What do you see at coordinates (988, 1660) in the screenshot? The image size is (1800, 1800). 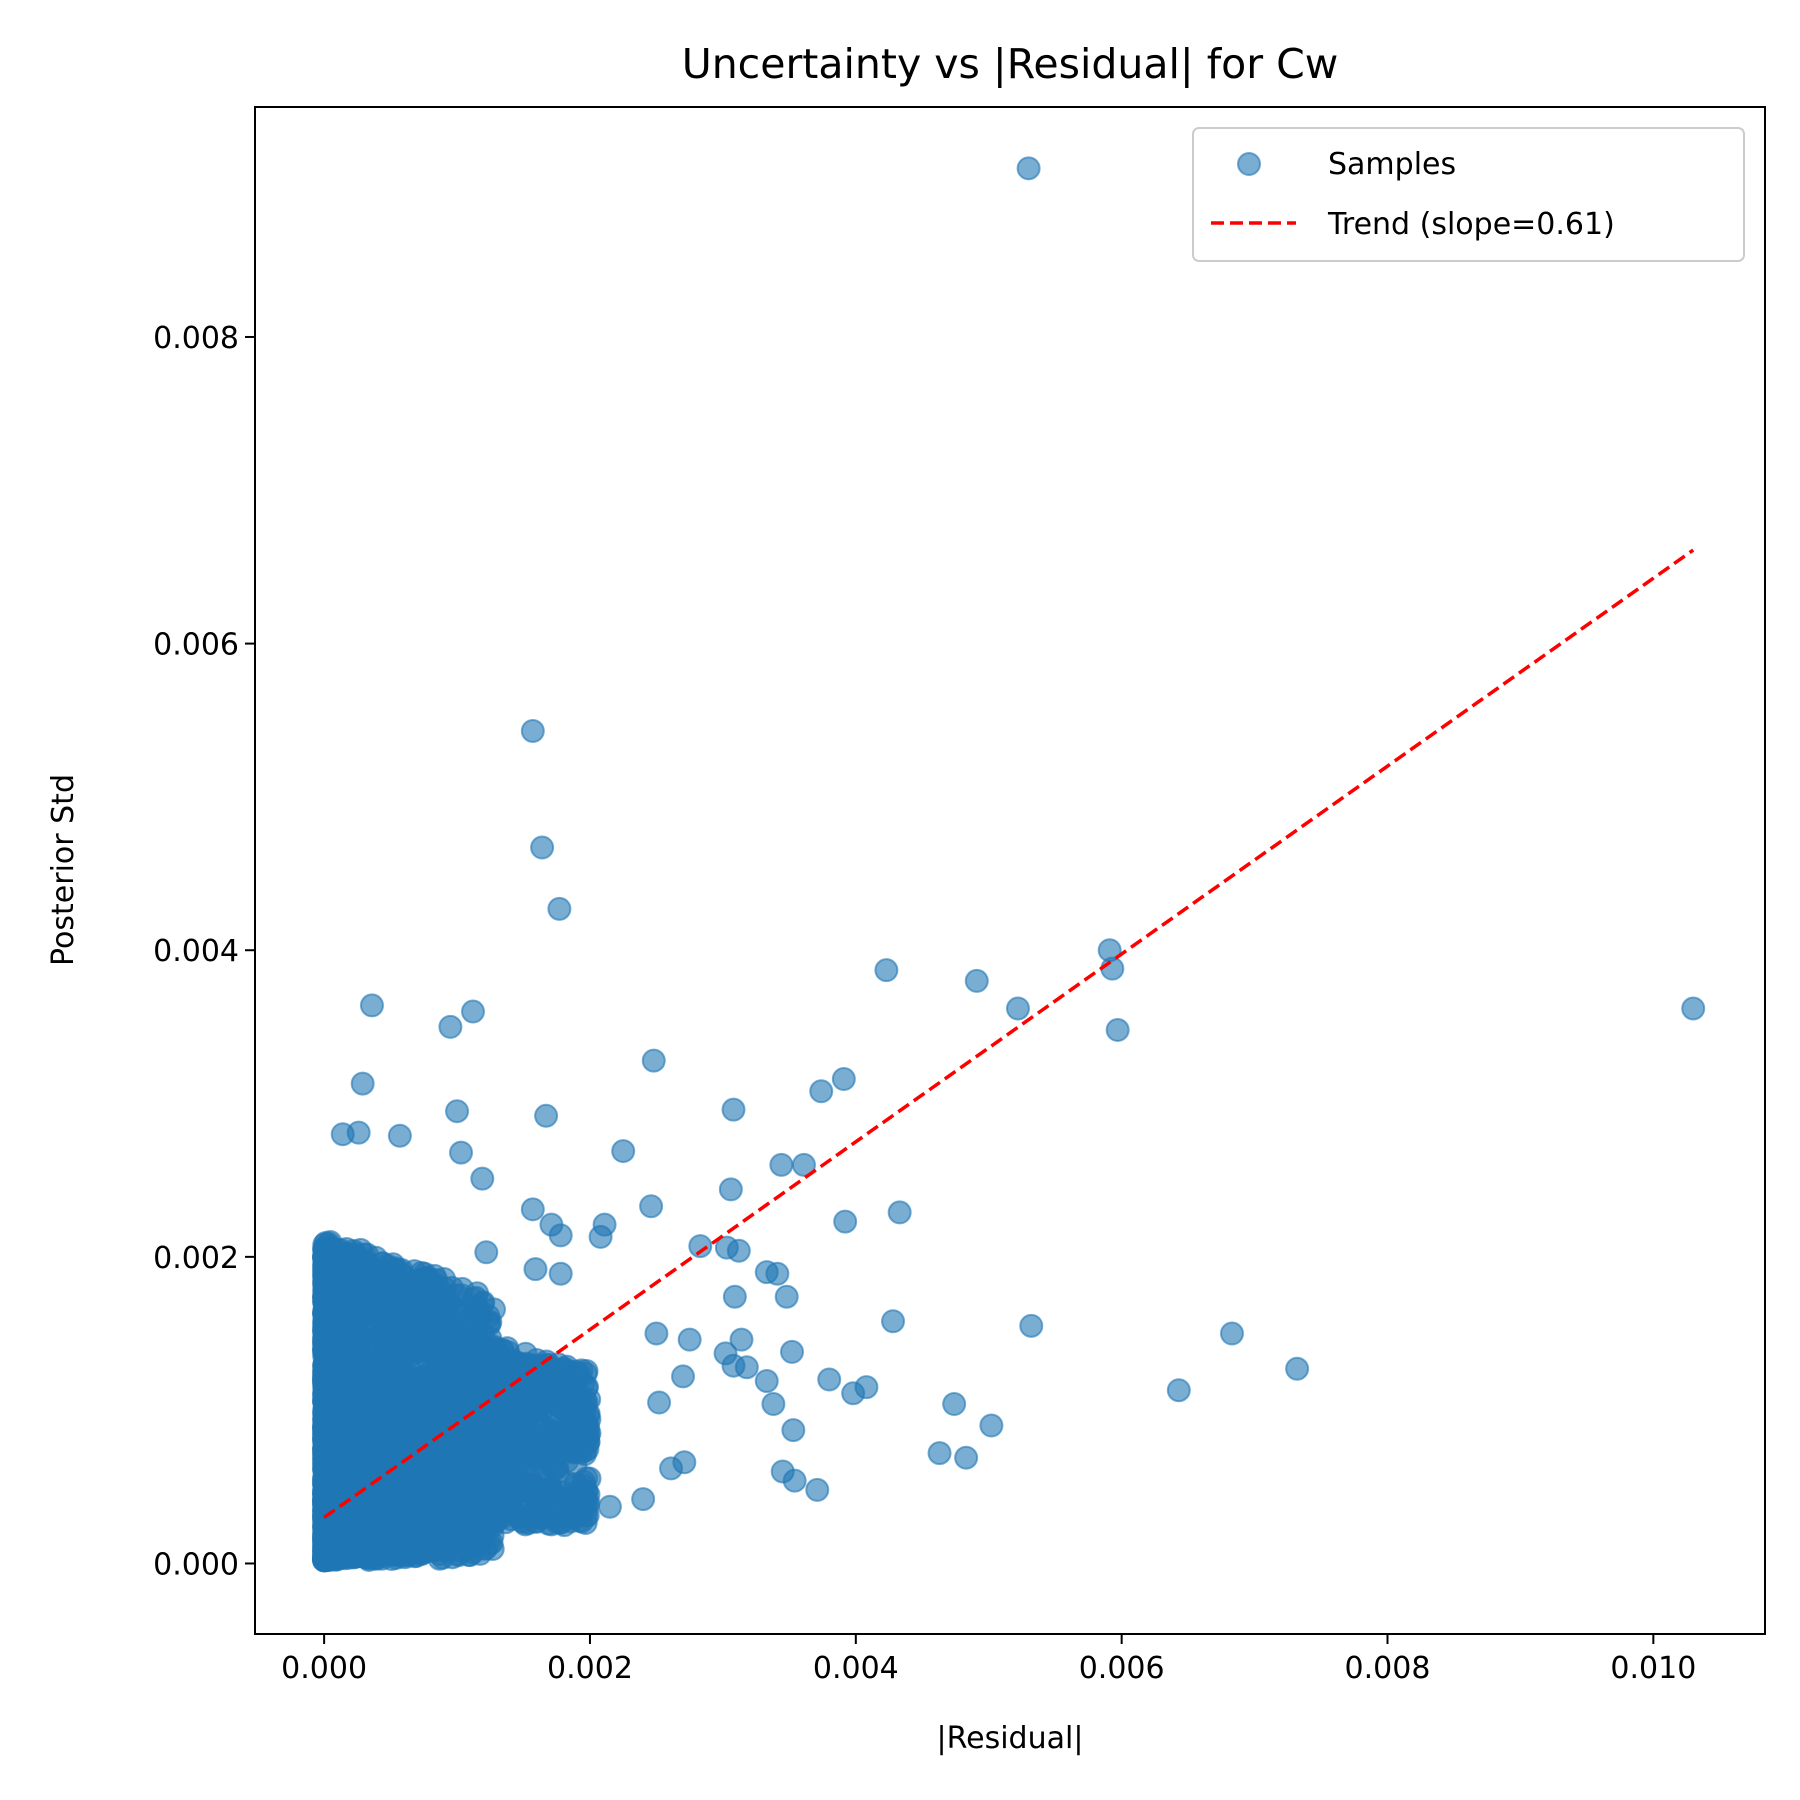 I see `x-axis-ticks: 0.000 0.002 0.004 0.006 0.008 0.010` at bounding box center [988, 1660].